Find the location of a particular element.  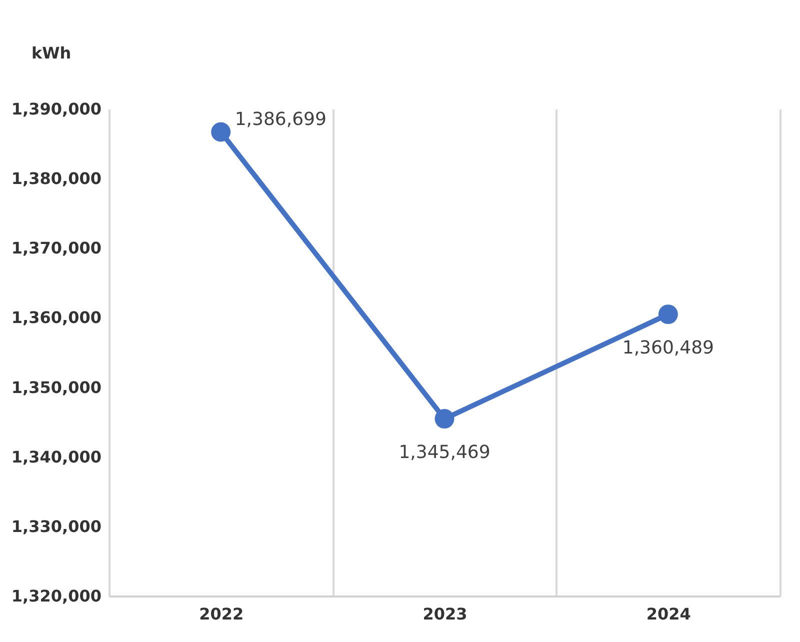

y-tick-label: 1,340,000 is located at coordinates (56, 456).